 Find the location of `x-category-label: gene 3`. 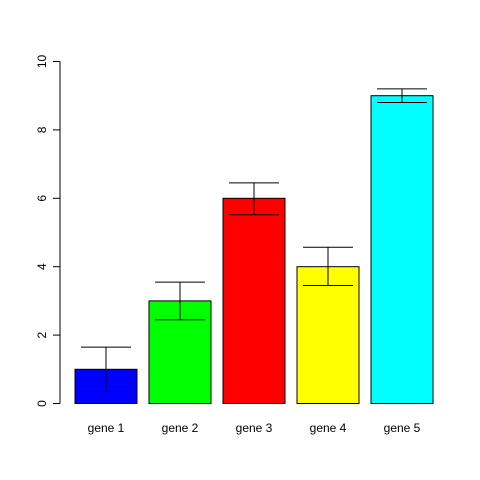

x-category-label: gene 3 is located at coordinates (254, 428).